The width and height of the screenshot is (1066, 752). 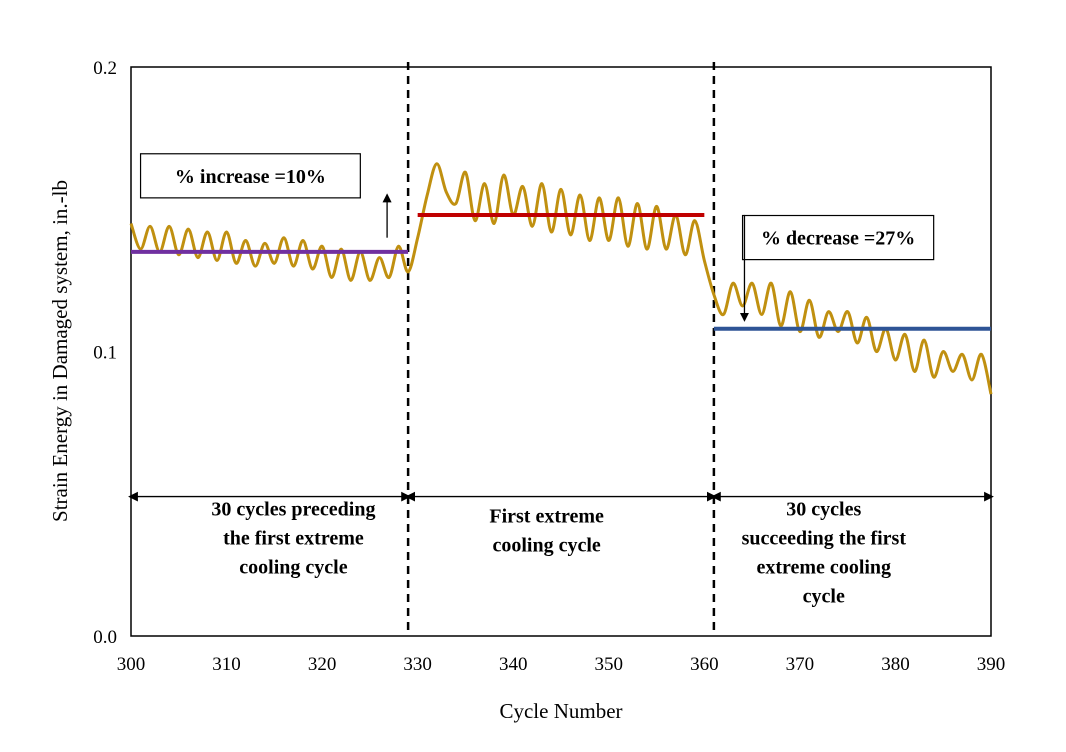 I want to click on span-label-line: 30 cycles, so click(x=823, y=509).